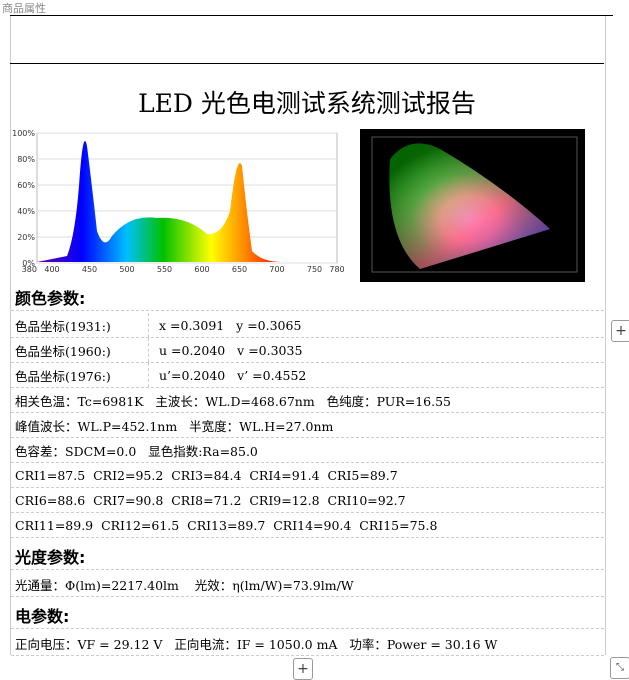 The width and height of the screenshot is (629, 680). I want to click on y-tick-label: 100%, so click(23, 133).